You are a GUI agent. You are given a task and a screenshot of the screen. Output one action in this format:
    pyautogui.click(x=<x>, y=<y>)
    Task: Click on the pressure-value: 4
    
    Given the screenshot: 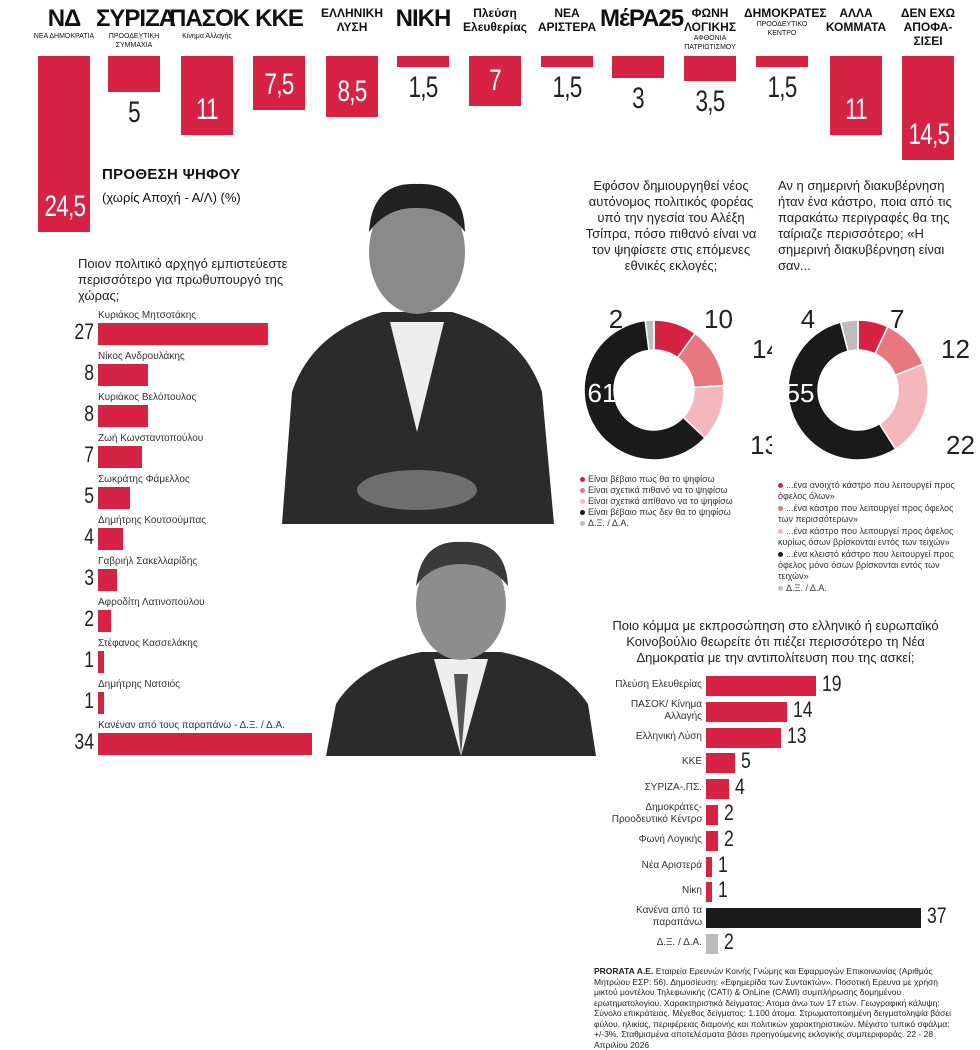 What is the action you would take?
    pyautogui.click(x=740, y=787)
    